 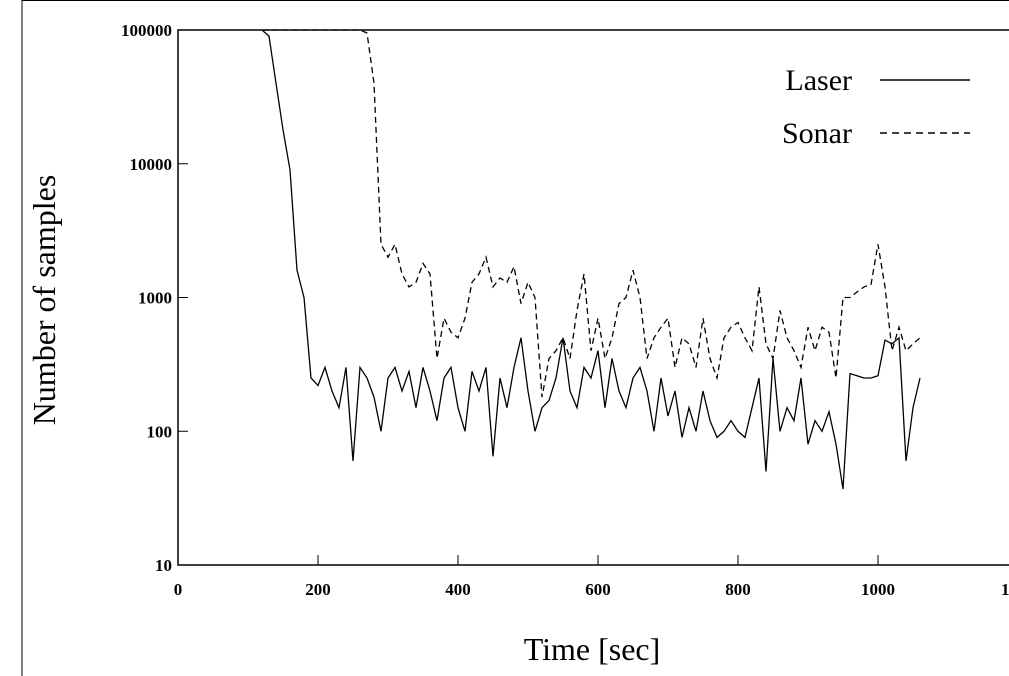 What do you see at coordinates (817, 133) in the screenshot?
I see `legend-label: Sonar` at bounding box center [817, 133].